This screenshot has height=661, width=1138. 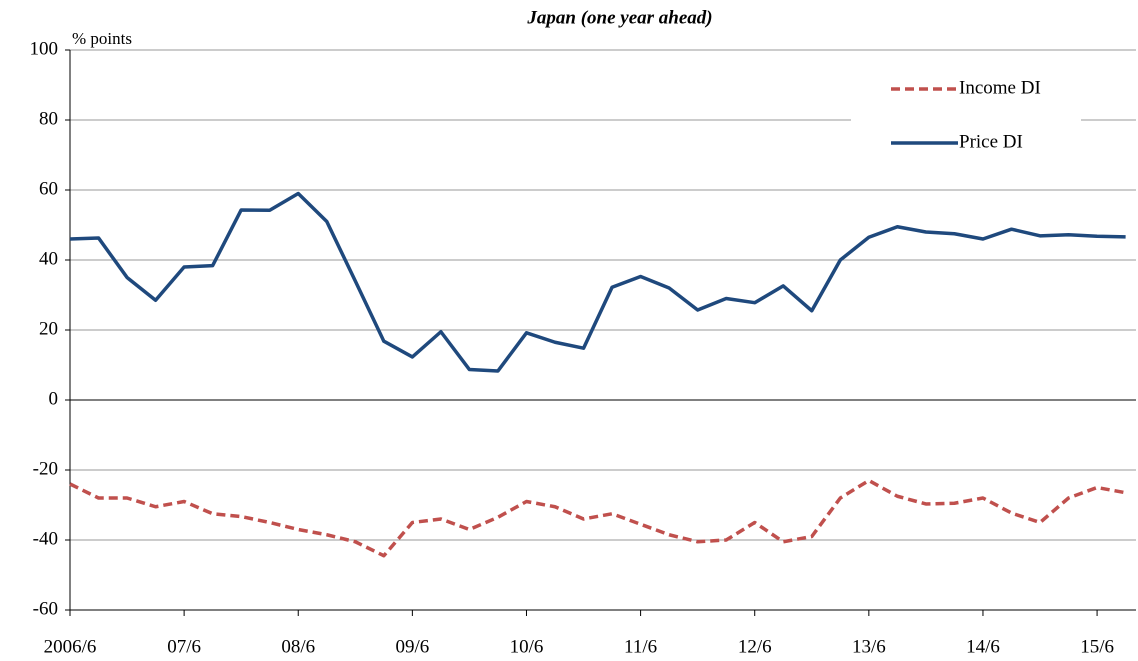 What do you see at coordinates (45, 608) in the screenshot?
I see `y-tick-label: -60` at bounding box center [45, 608].